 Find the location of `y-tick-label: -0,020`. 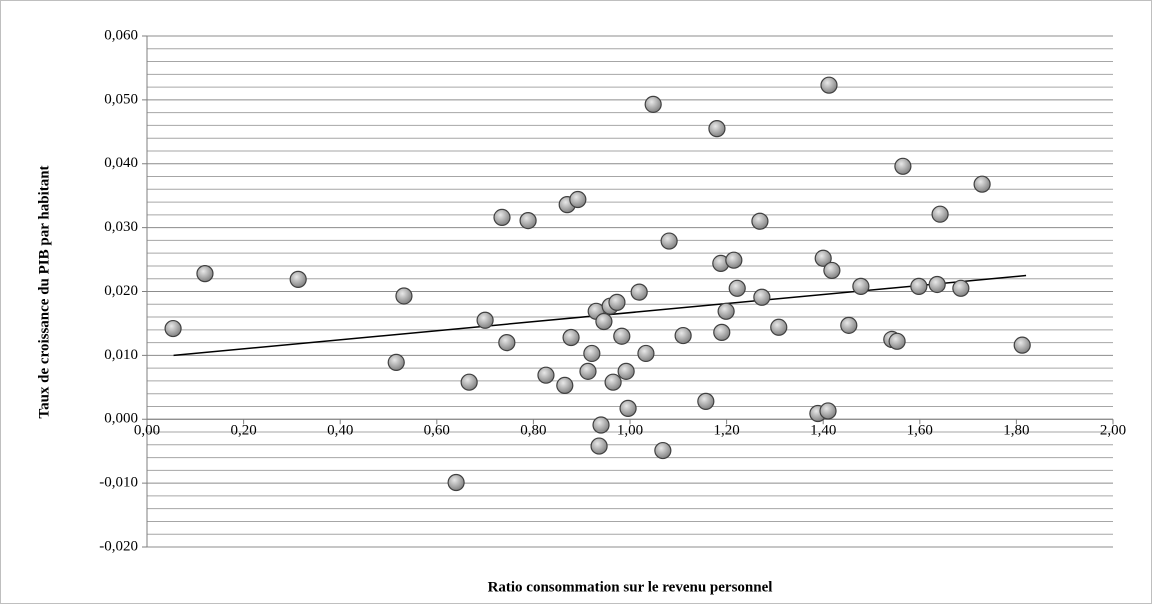

y-tick-label: -0,020 is located at coordinates (118, 546).